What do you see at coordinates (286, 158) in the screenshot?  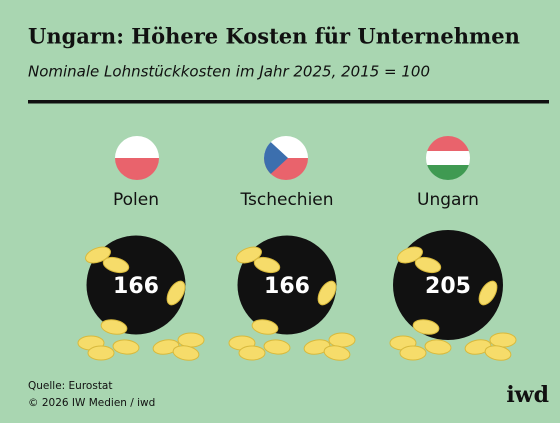 I see `flag-czechia` at bounding box center [286, 158].